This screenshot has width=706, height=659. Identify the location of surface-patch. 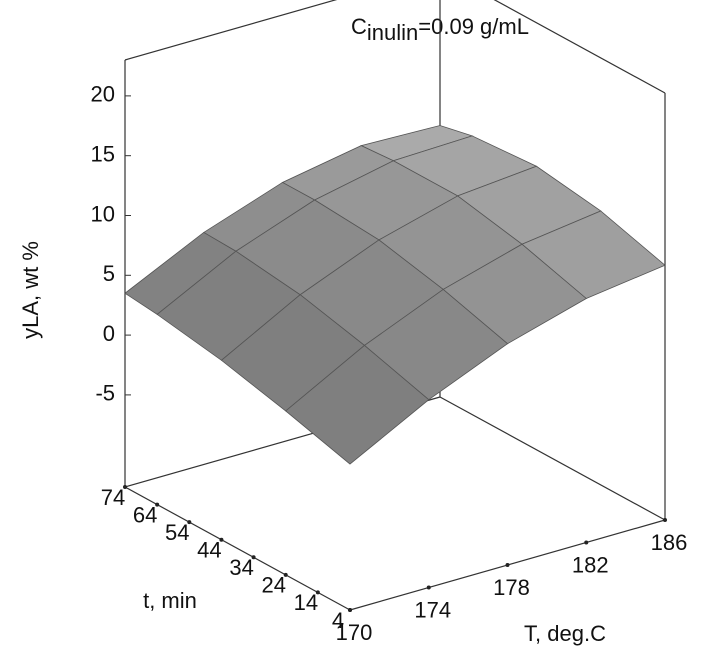
(357, 404).